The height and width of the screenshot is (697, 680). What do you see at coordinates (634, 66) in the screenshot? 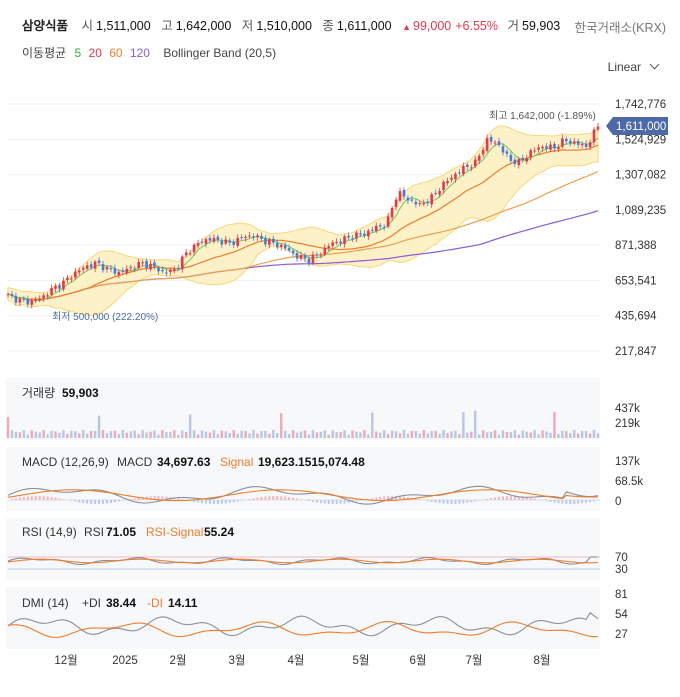
I see `scale-selector: Linear` at bounding box center [634, 66].